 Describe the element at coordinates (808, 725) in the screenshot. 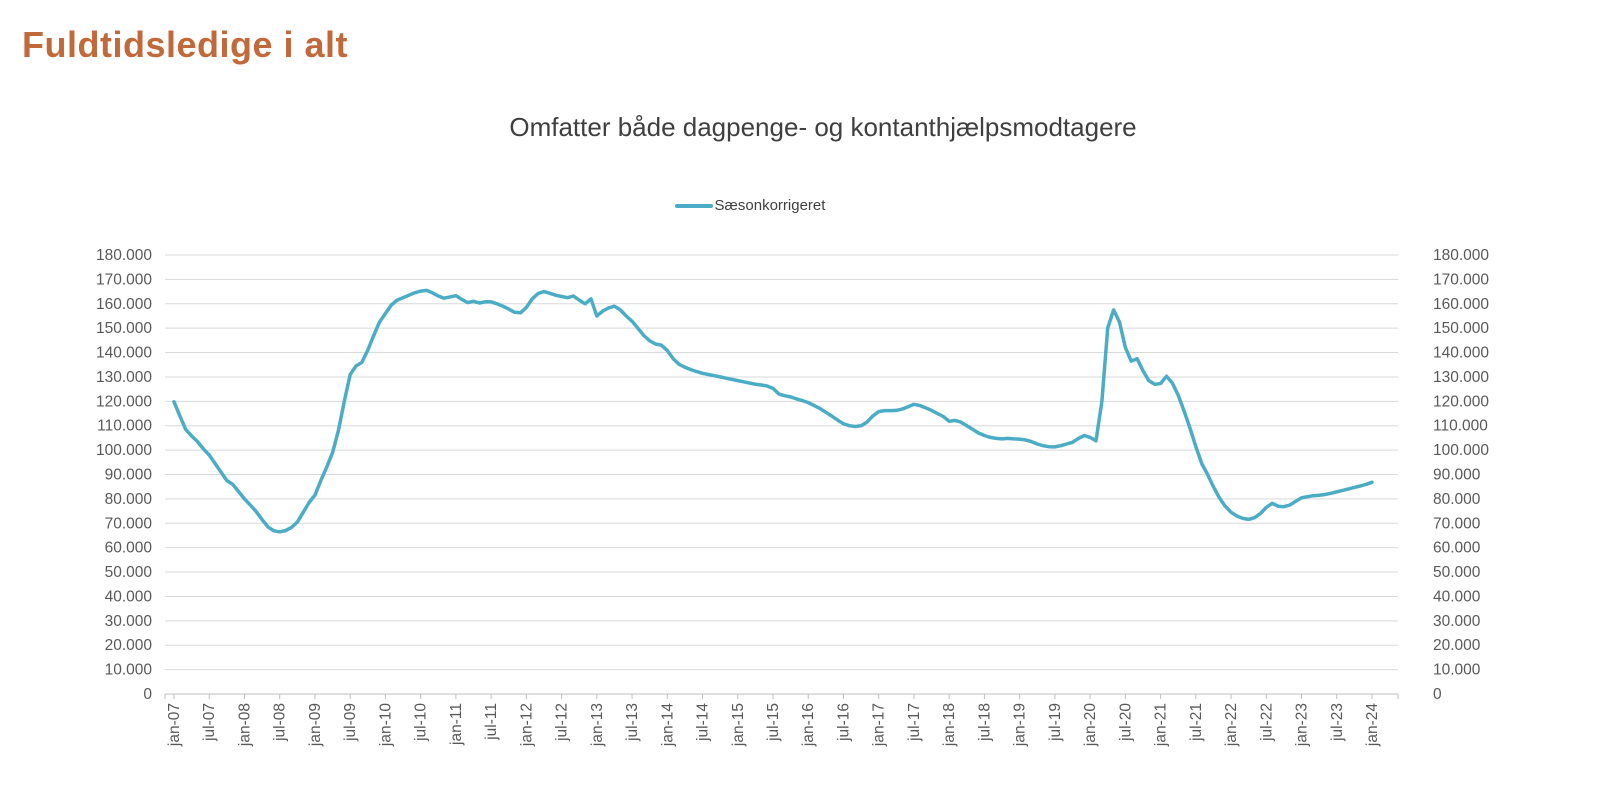

I see `x-axis-label: jan-16` at that location.